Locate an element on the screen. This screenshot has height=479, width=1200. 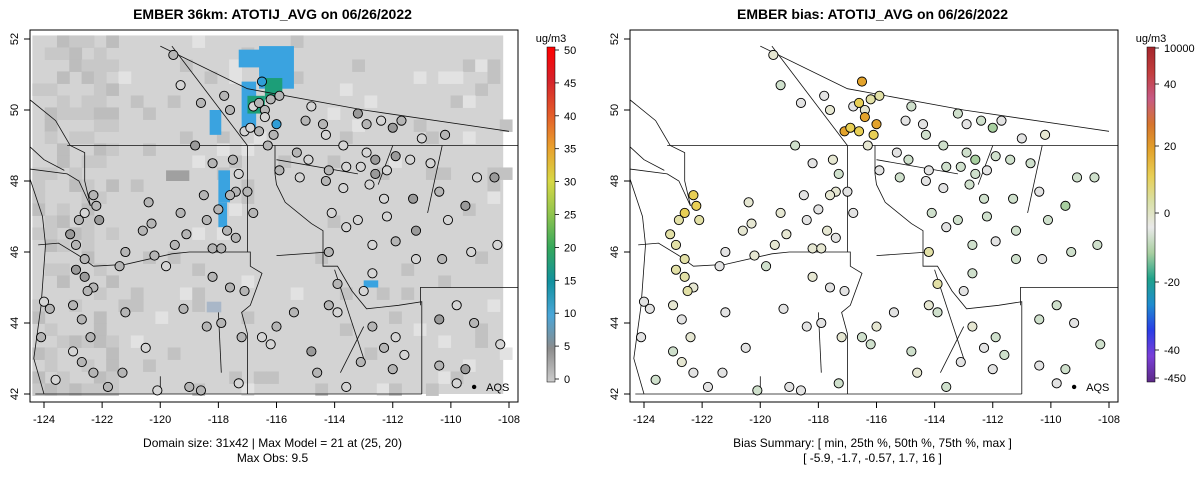
model-unit-label: ug/m3 is located at coordinates (551, 39).